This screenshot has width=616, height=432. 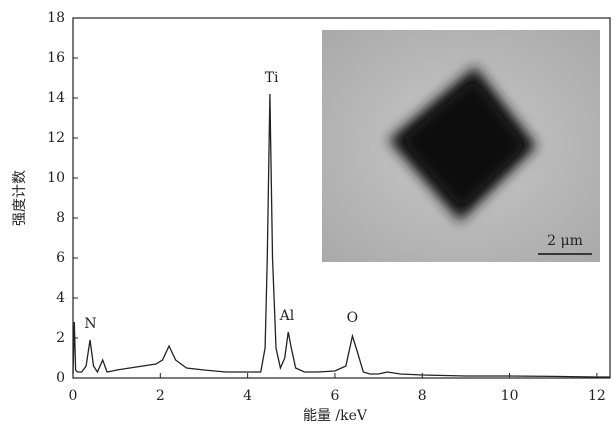 What do you see at coordinates (56, 178) in the screenshot?
I see `y-tick-label: 10` at bounding box center [56, 178].